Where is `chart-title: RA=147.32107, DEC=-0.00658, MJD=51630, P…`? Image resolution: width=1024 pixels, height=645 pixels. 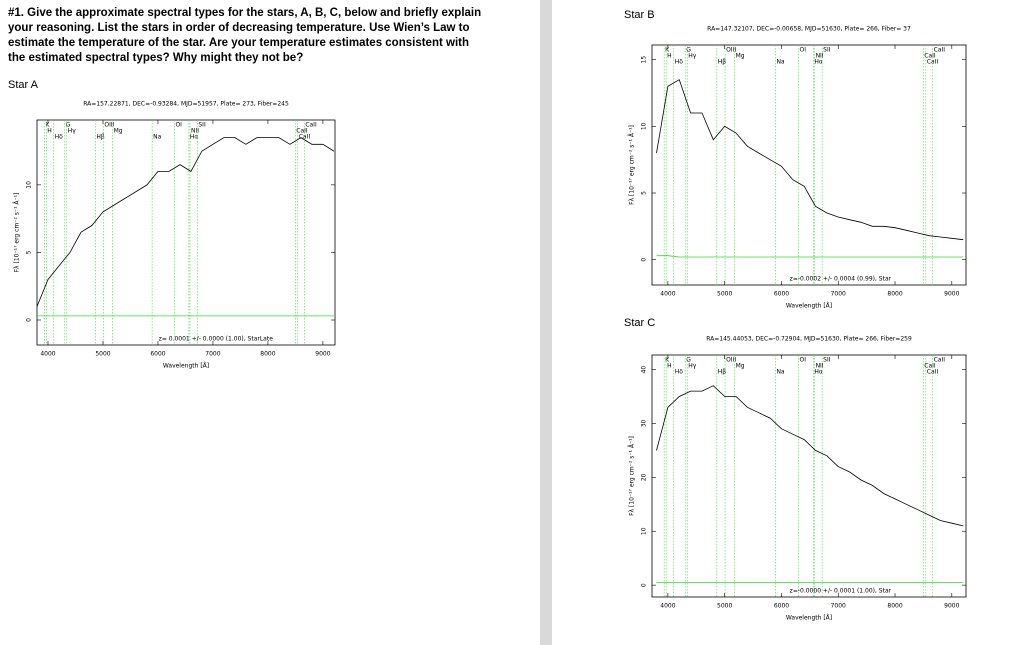 chart-title: RA=147.32107, DEC=-0.00658, MJD=51630, P… is located at coordinates (809, 29).